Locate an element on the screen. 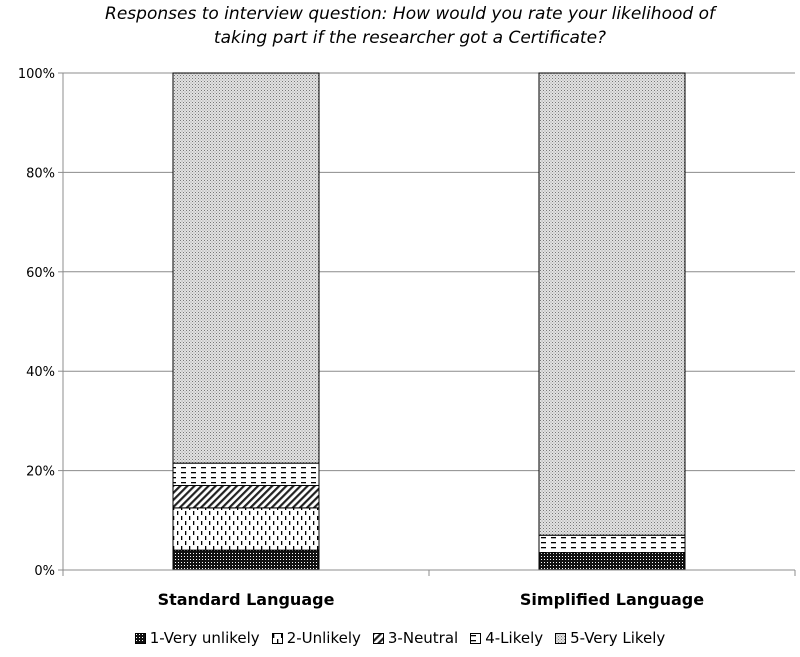 Image resolution: width=800 pixels, height=657 pixels. legend-item: 2-Unlikely is located at coordinates (316, 638).